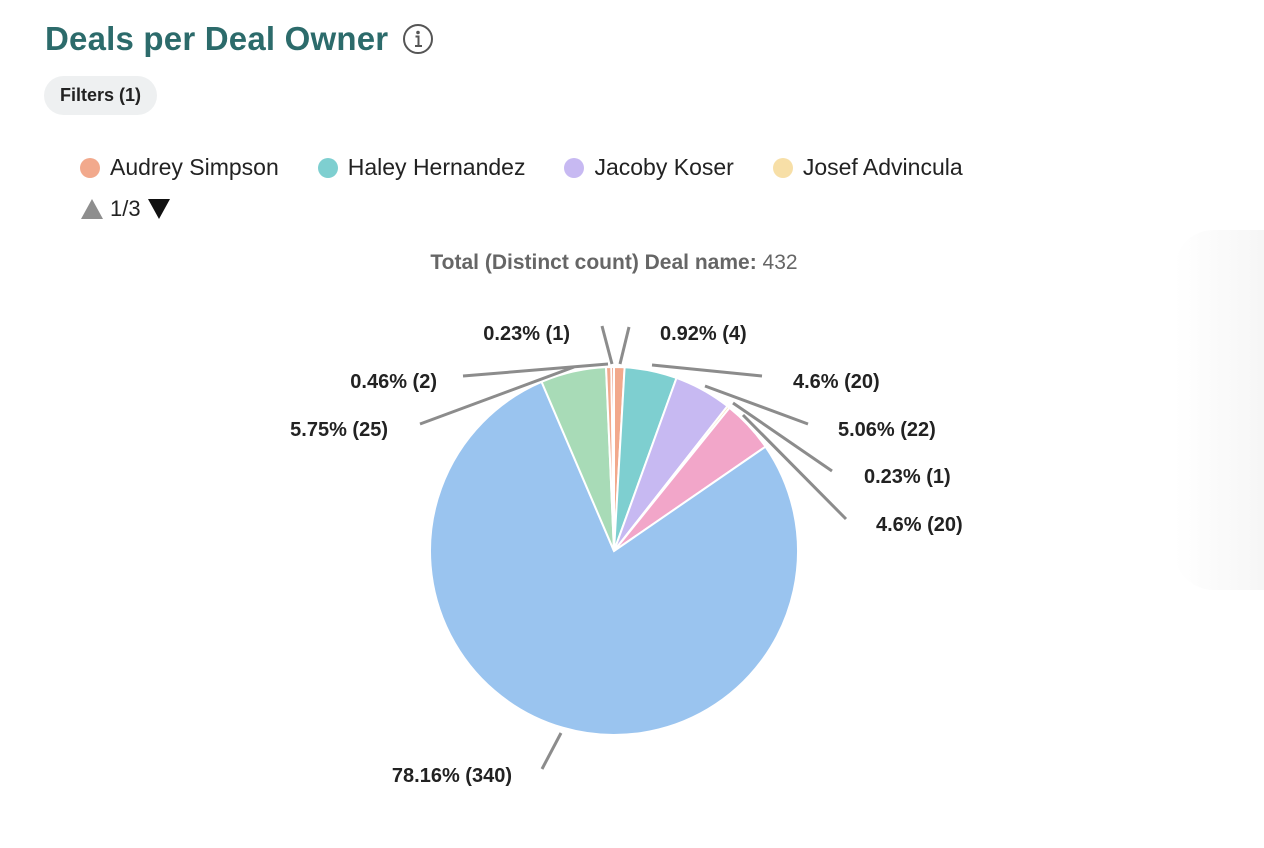 Image resolution: width=1264 pixels, height=848 pixels. What do you see at coordinates (703, 334) in the screenshot?
I see `slice-data-label: 0.92% (4)` at bounding box center [703, 334].